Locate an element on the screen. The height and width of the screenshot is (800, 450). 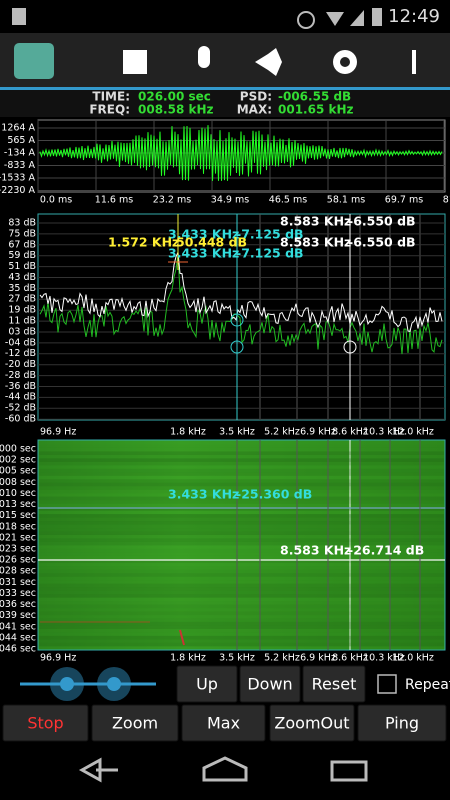
y-tick-label: 015 sec is located at coordinates (18, 515).